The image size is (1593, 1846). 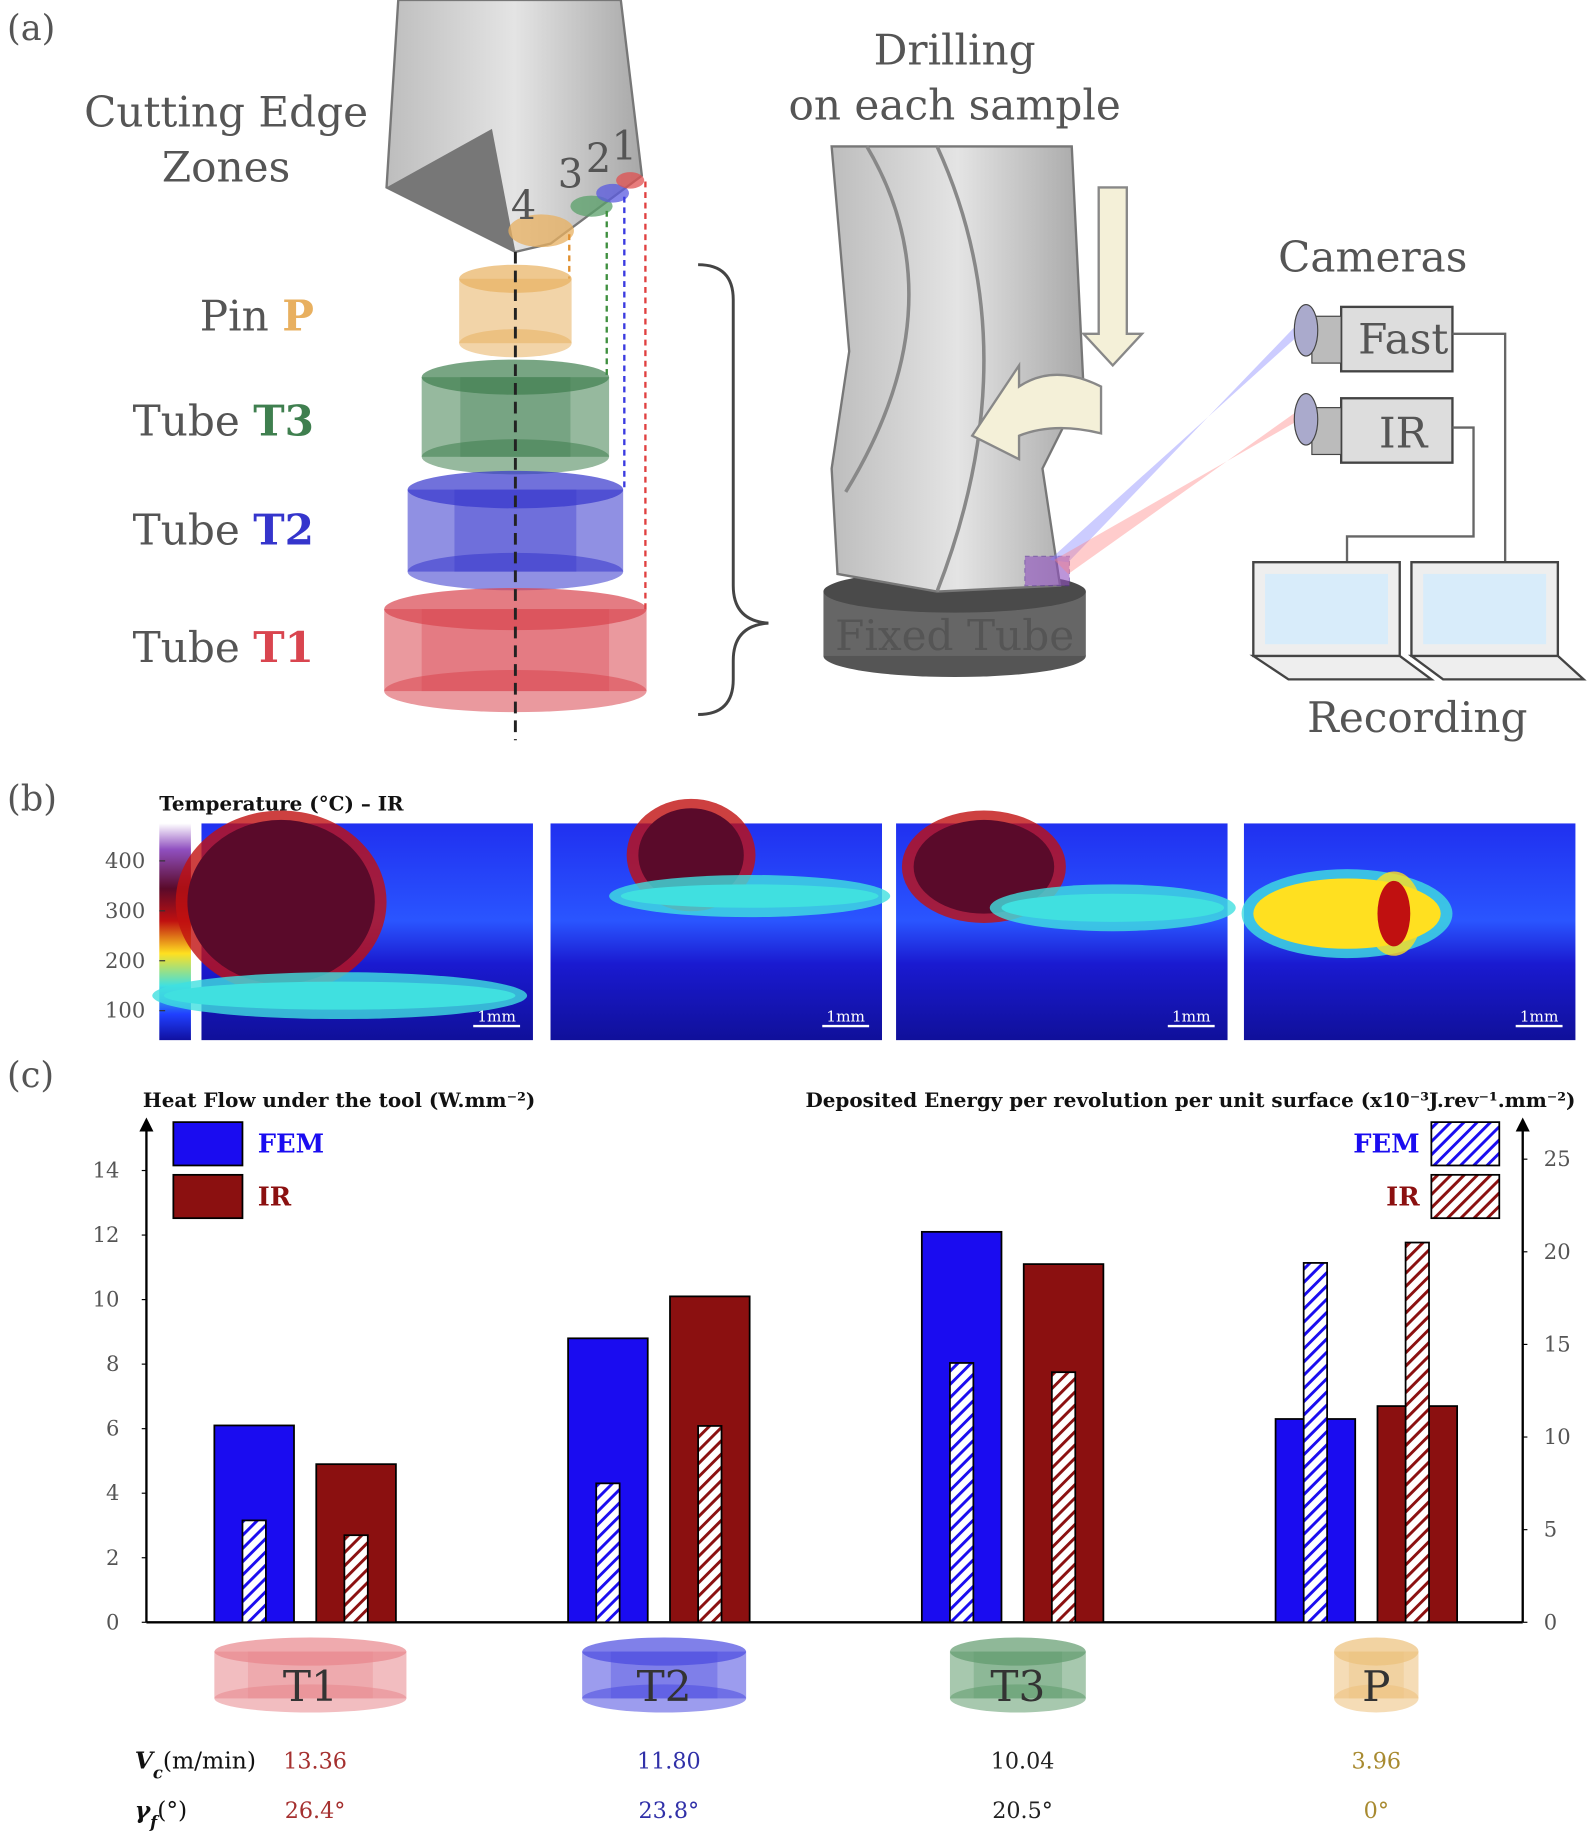 I want to click on feed-arrow, so click(x=1112, y=277).